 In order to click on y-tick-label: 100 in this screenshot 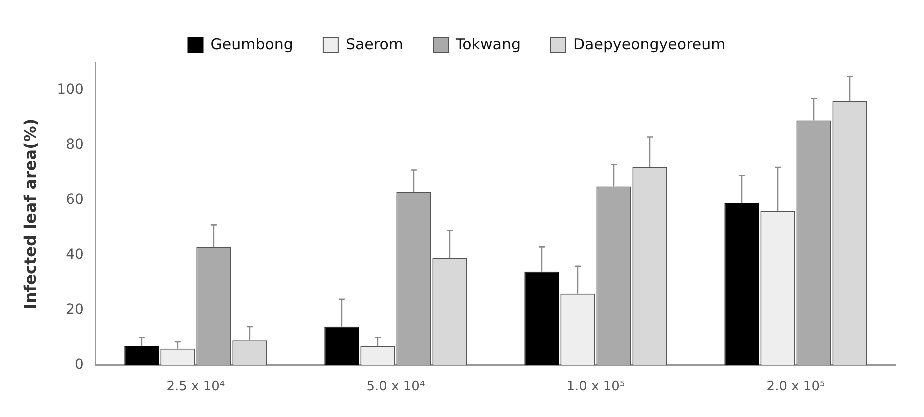, I will do `click(70, 90)`.